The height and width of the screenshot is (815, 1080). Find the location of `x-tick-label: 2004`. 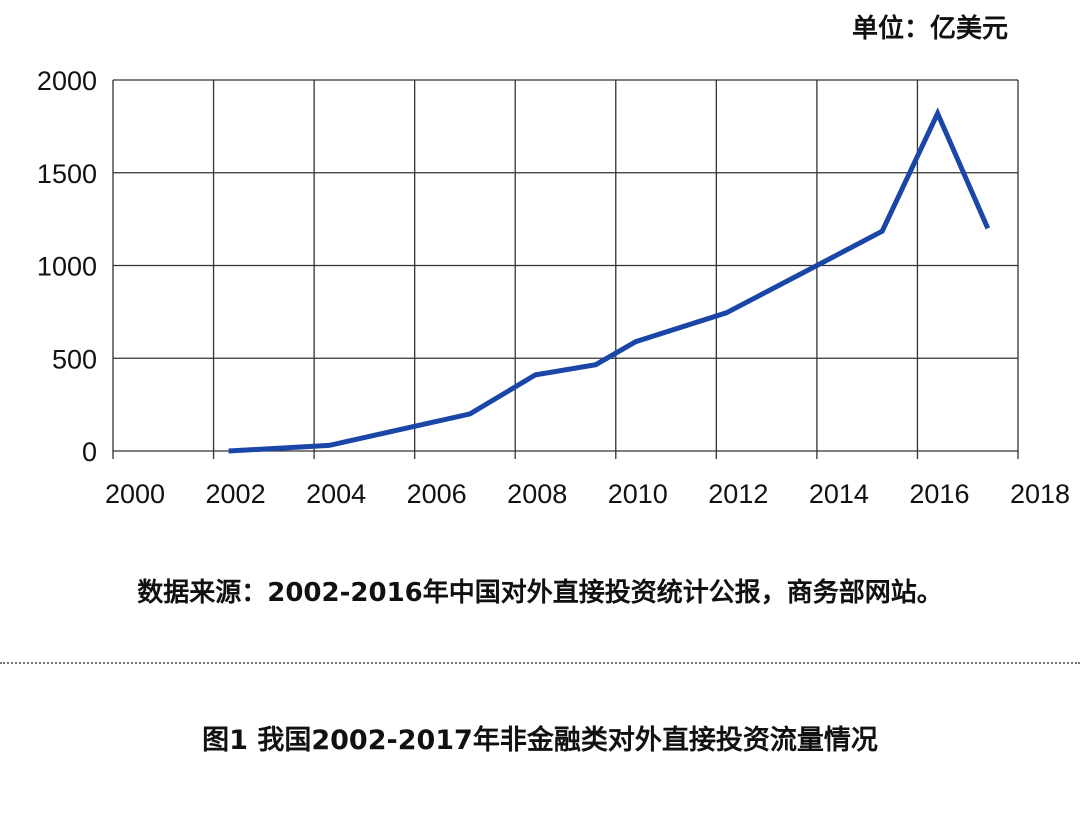

x-tick-label: 2004 is located at coordinates (336, 494).